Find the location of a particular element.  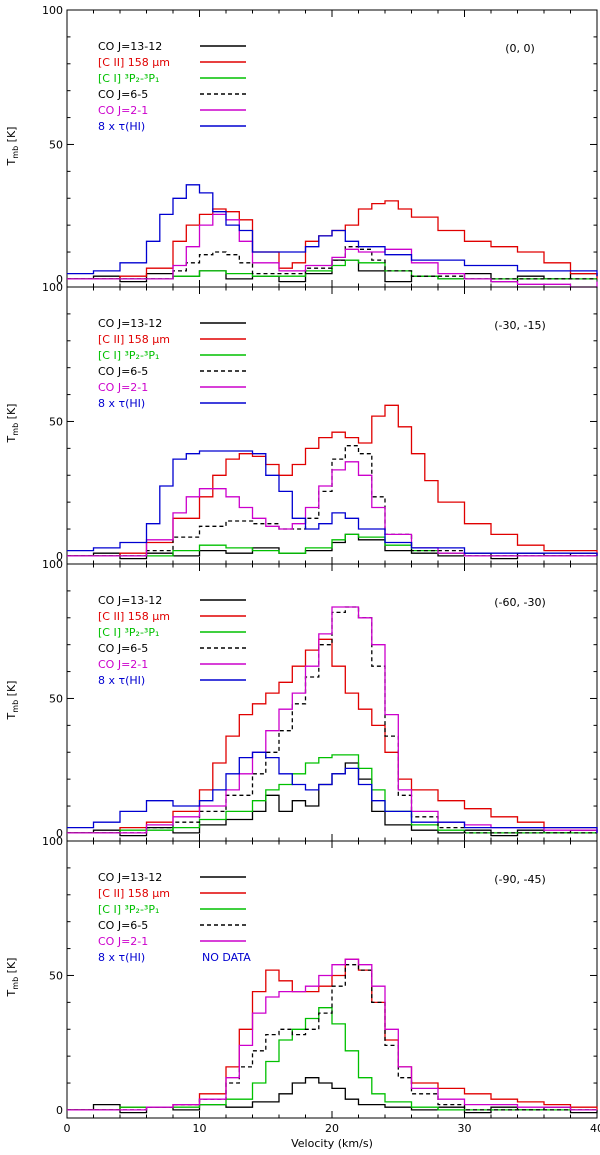

x-tick-label: 20 is located at coordinates (332, 1128).